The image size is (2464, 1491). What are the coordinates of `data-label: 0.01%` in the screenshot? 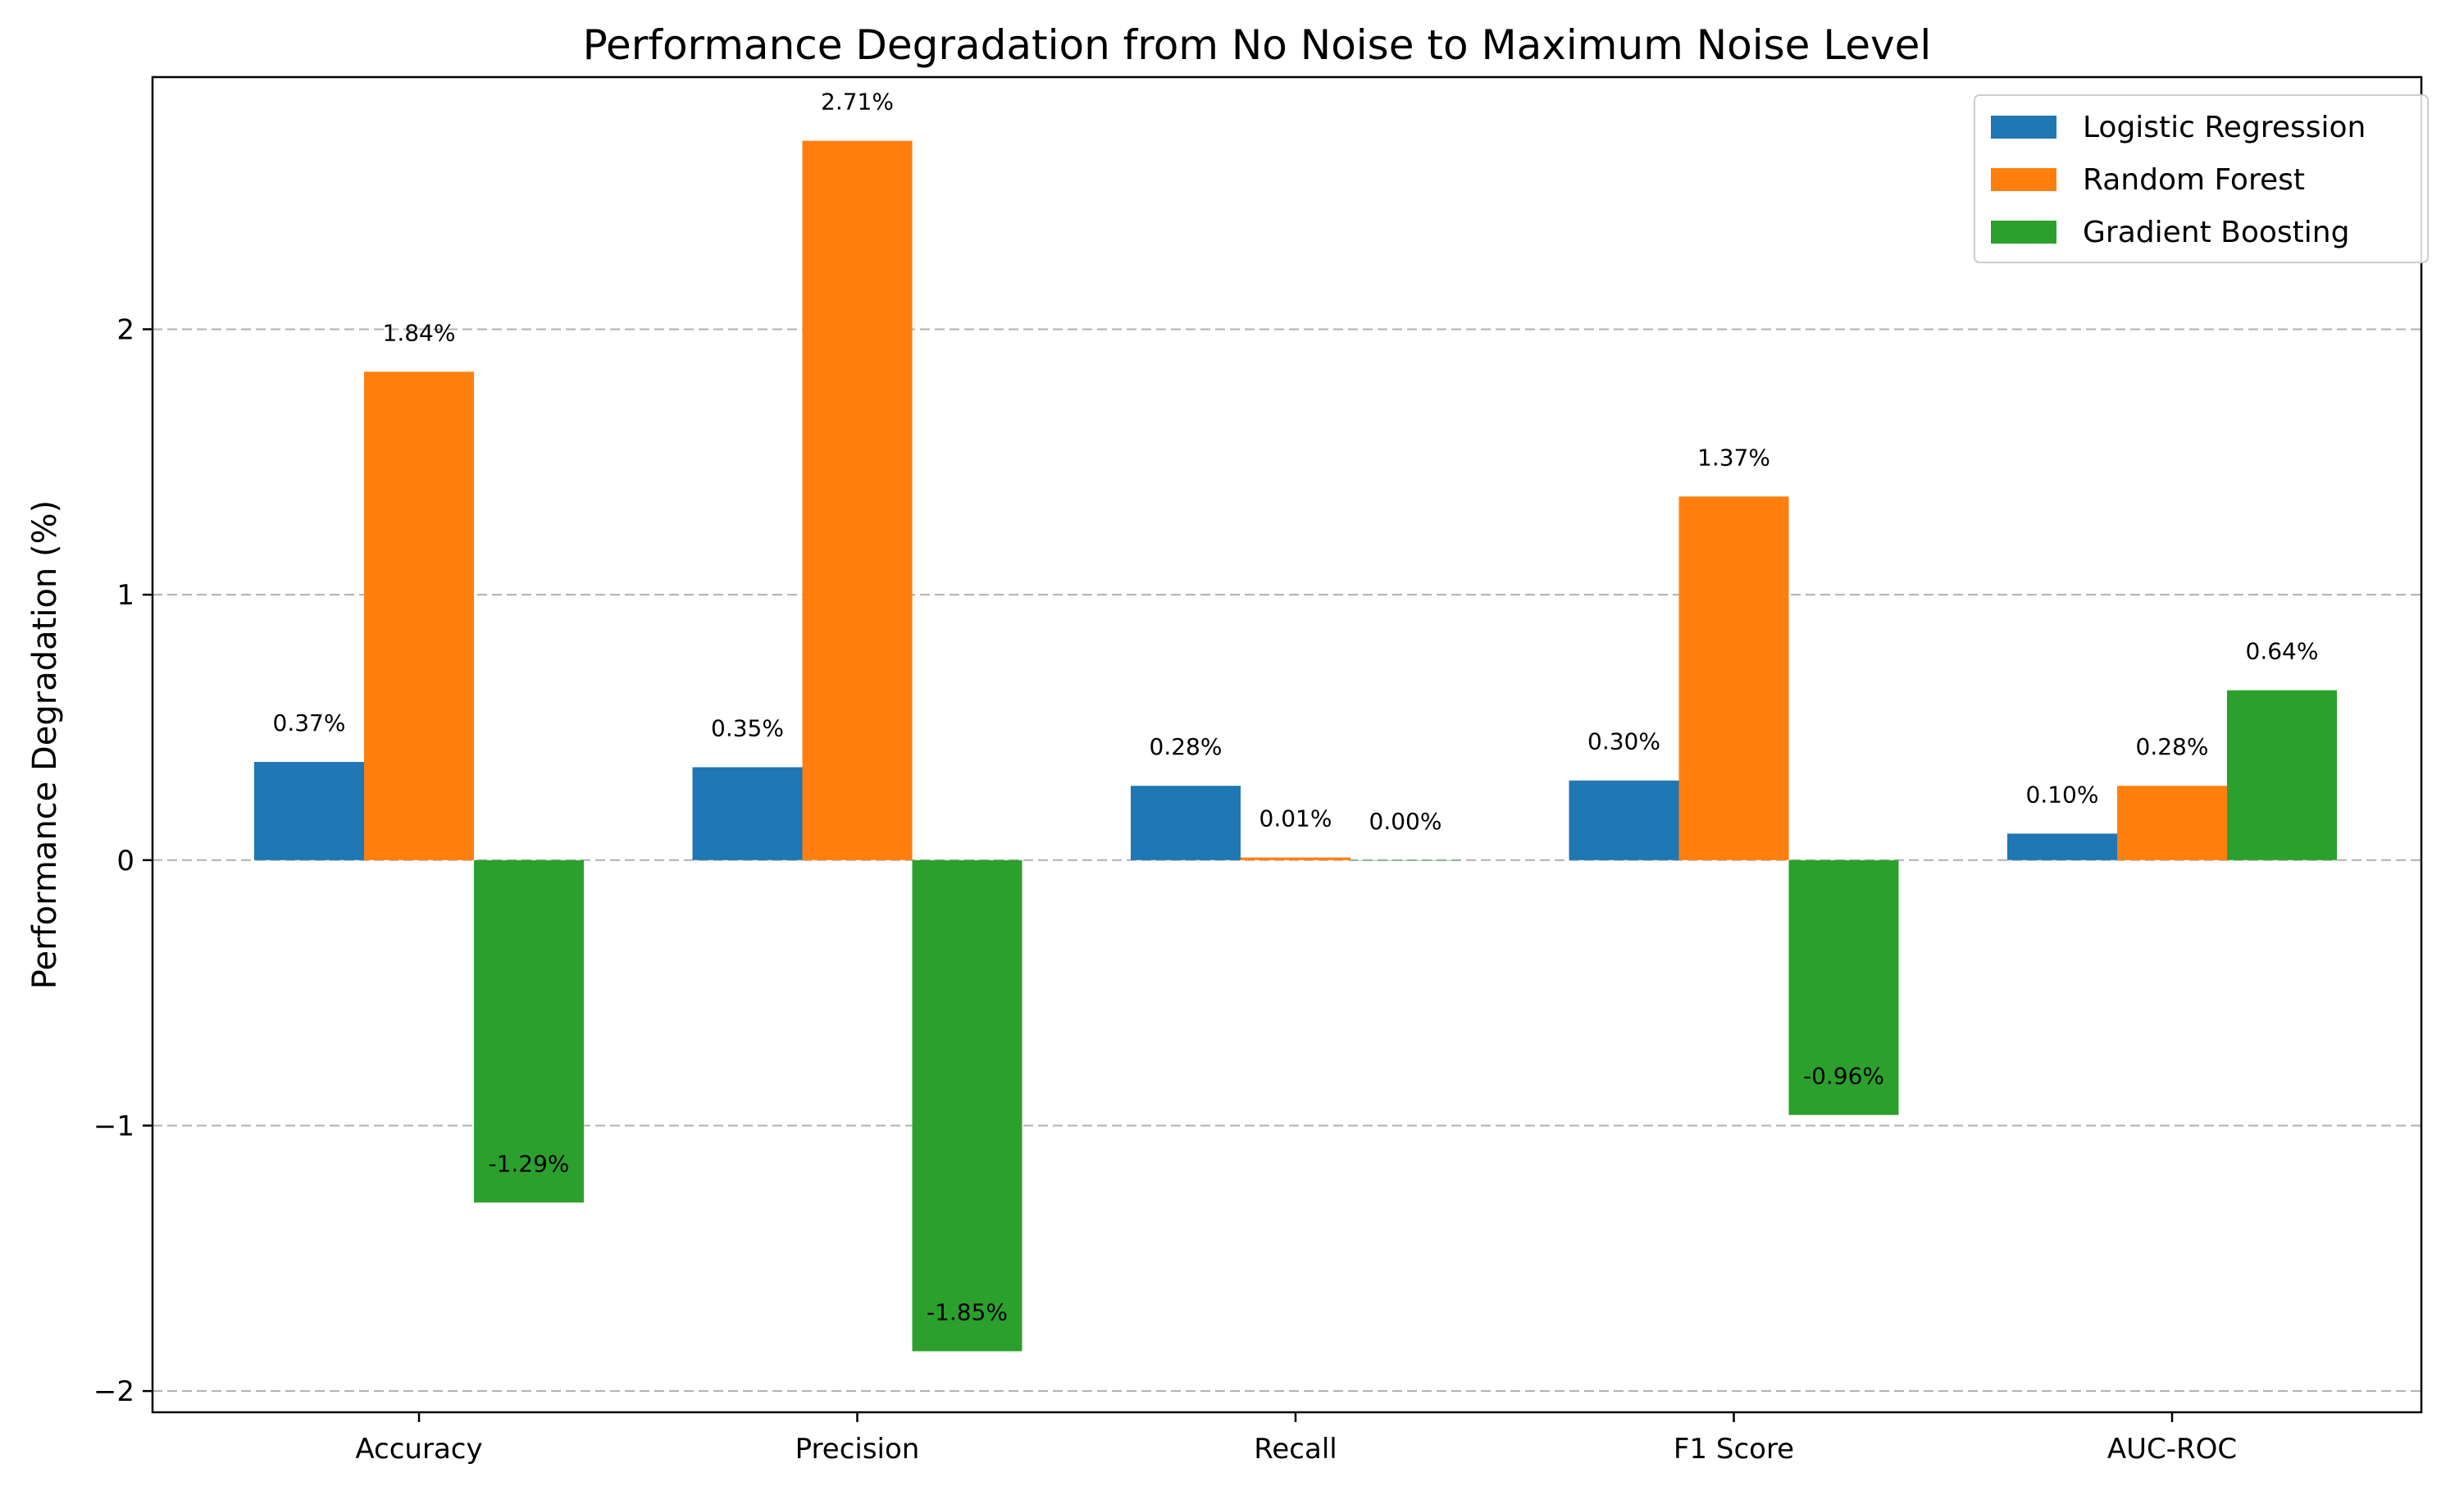 It's located at (1295, 818).